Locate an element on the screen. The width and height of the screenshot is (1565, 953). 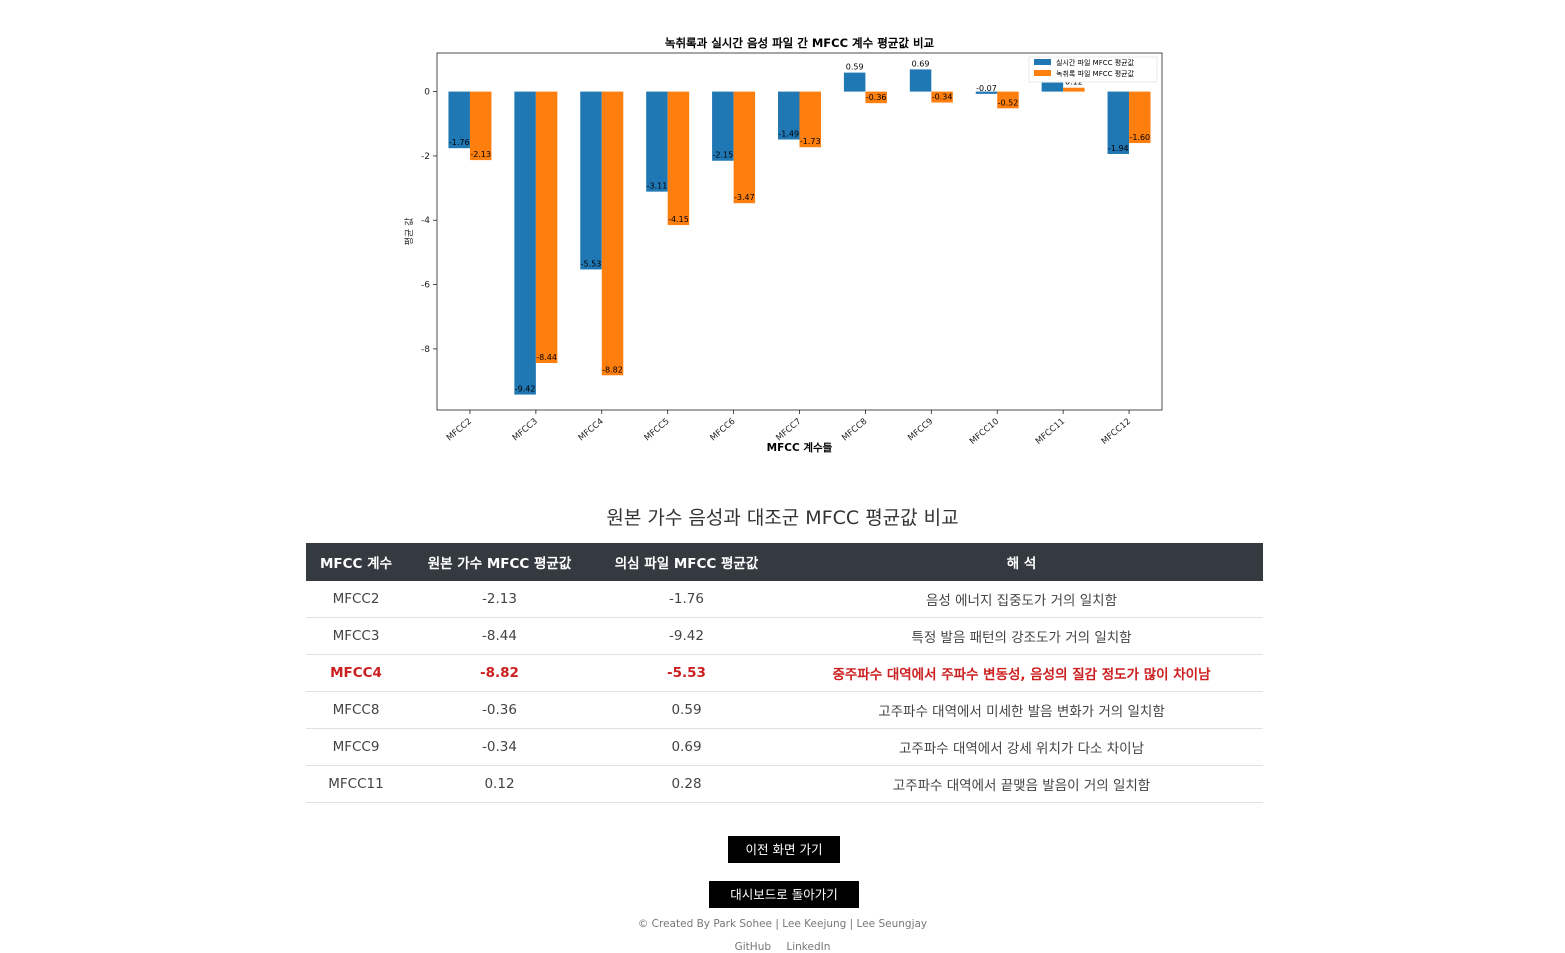
cell-coef: MFCC9 is located at coordinates (356, 747).